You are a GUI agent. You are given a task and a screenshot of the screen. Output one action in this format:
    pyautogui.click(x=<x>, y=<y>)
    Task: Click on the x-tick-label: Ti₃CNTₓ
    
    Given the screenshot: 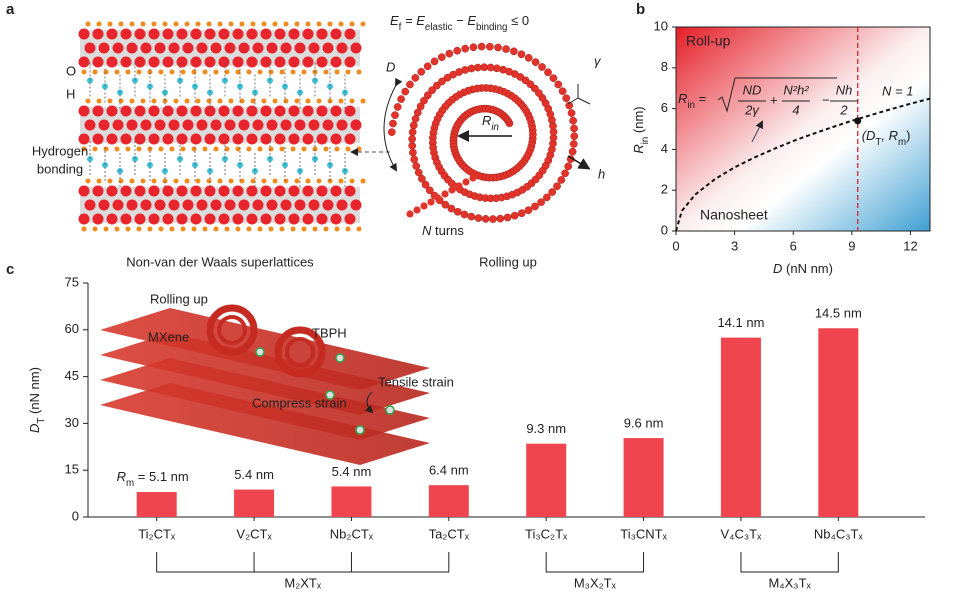 What is the action you would take?
    pyautogui.click(x=643, y=533)
    